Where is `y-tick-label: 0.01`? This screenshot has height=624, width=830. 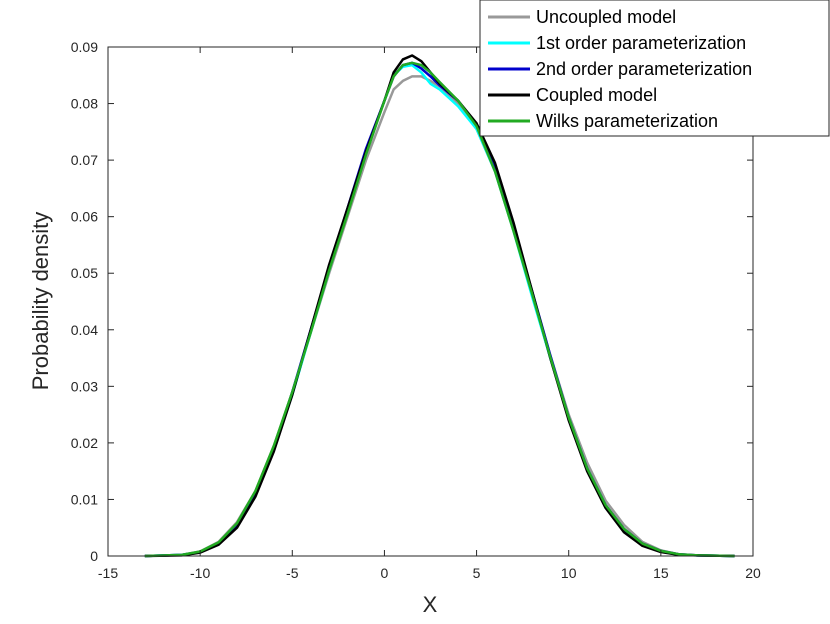 y-tick-label: 0.01 is located at coordinates (84, 499).